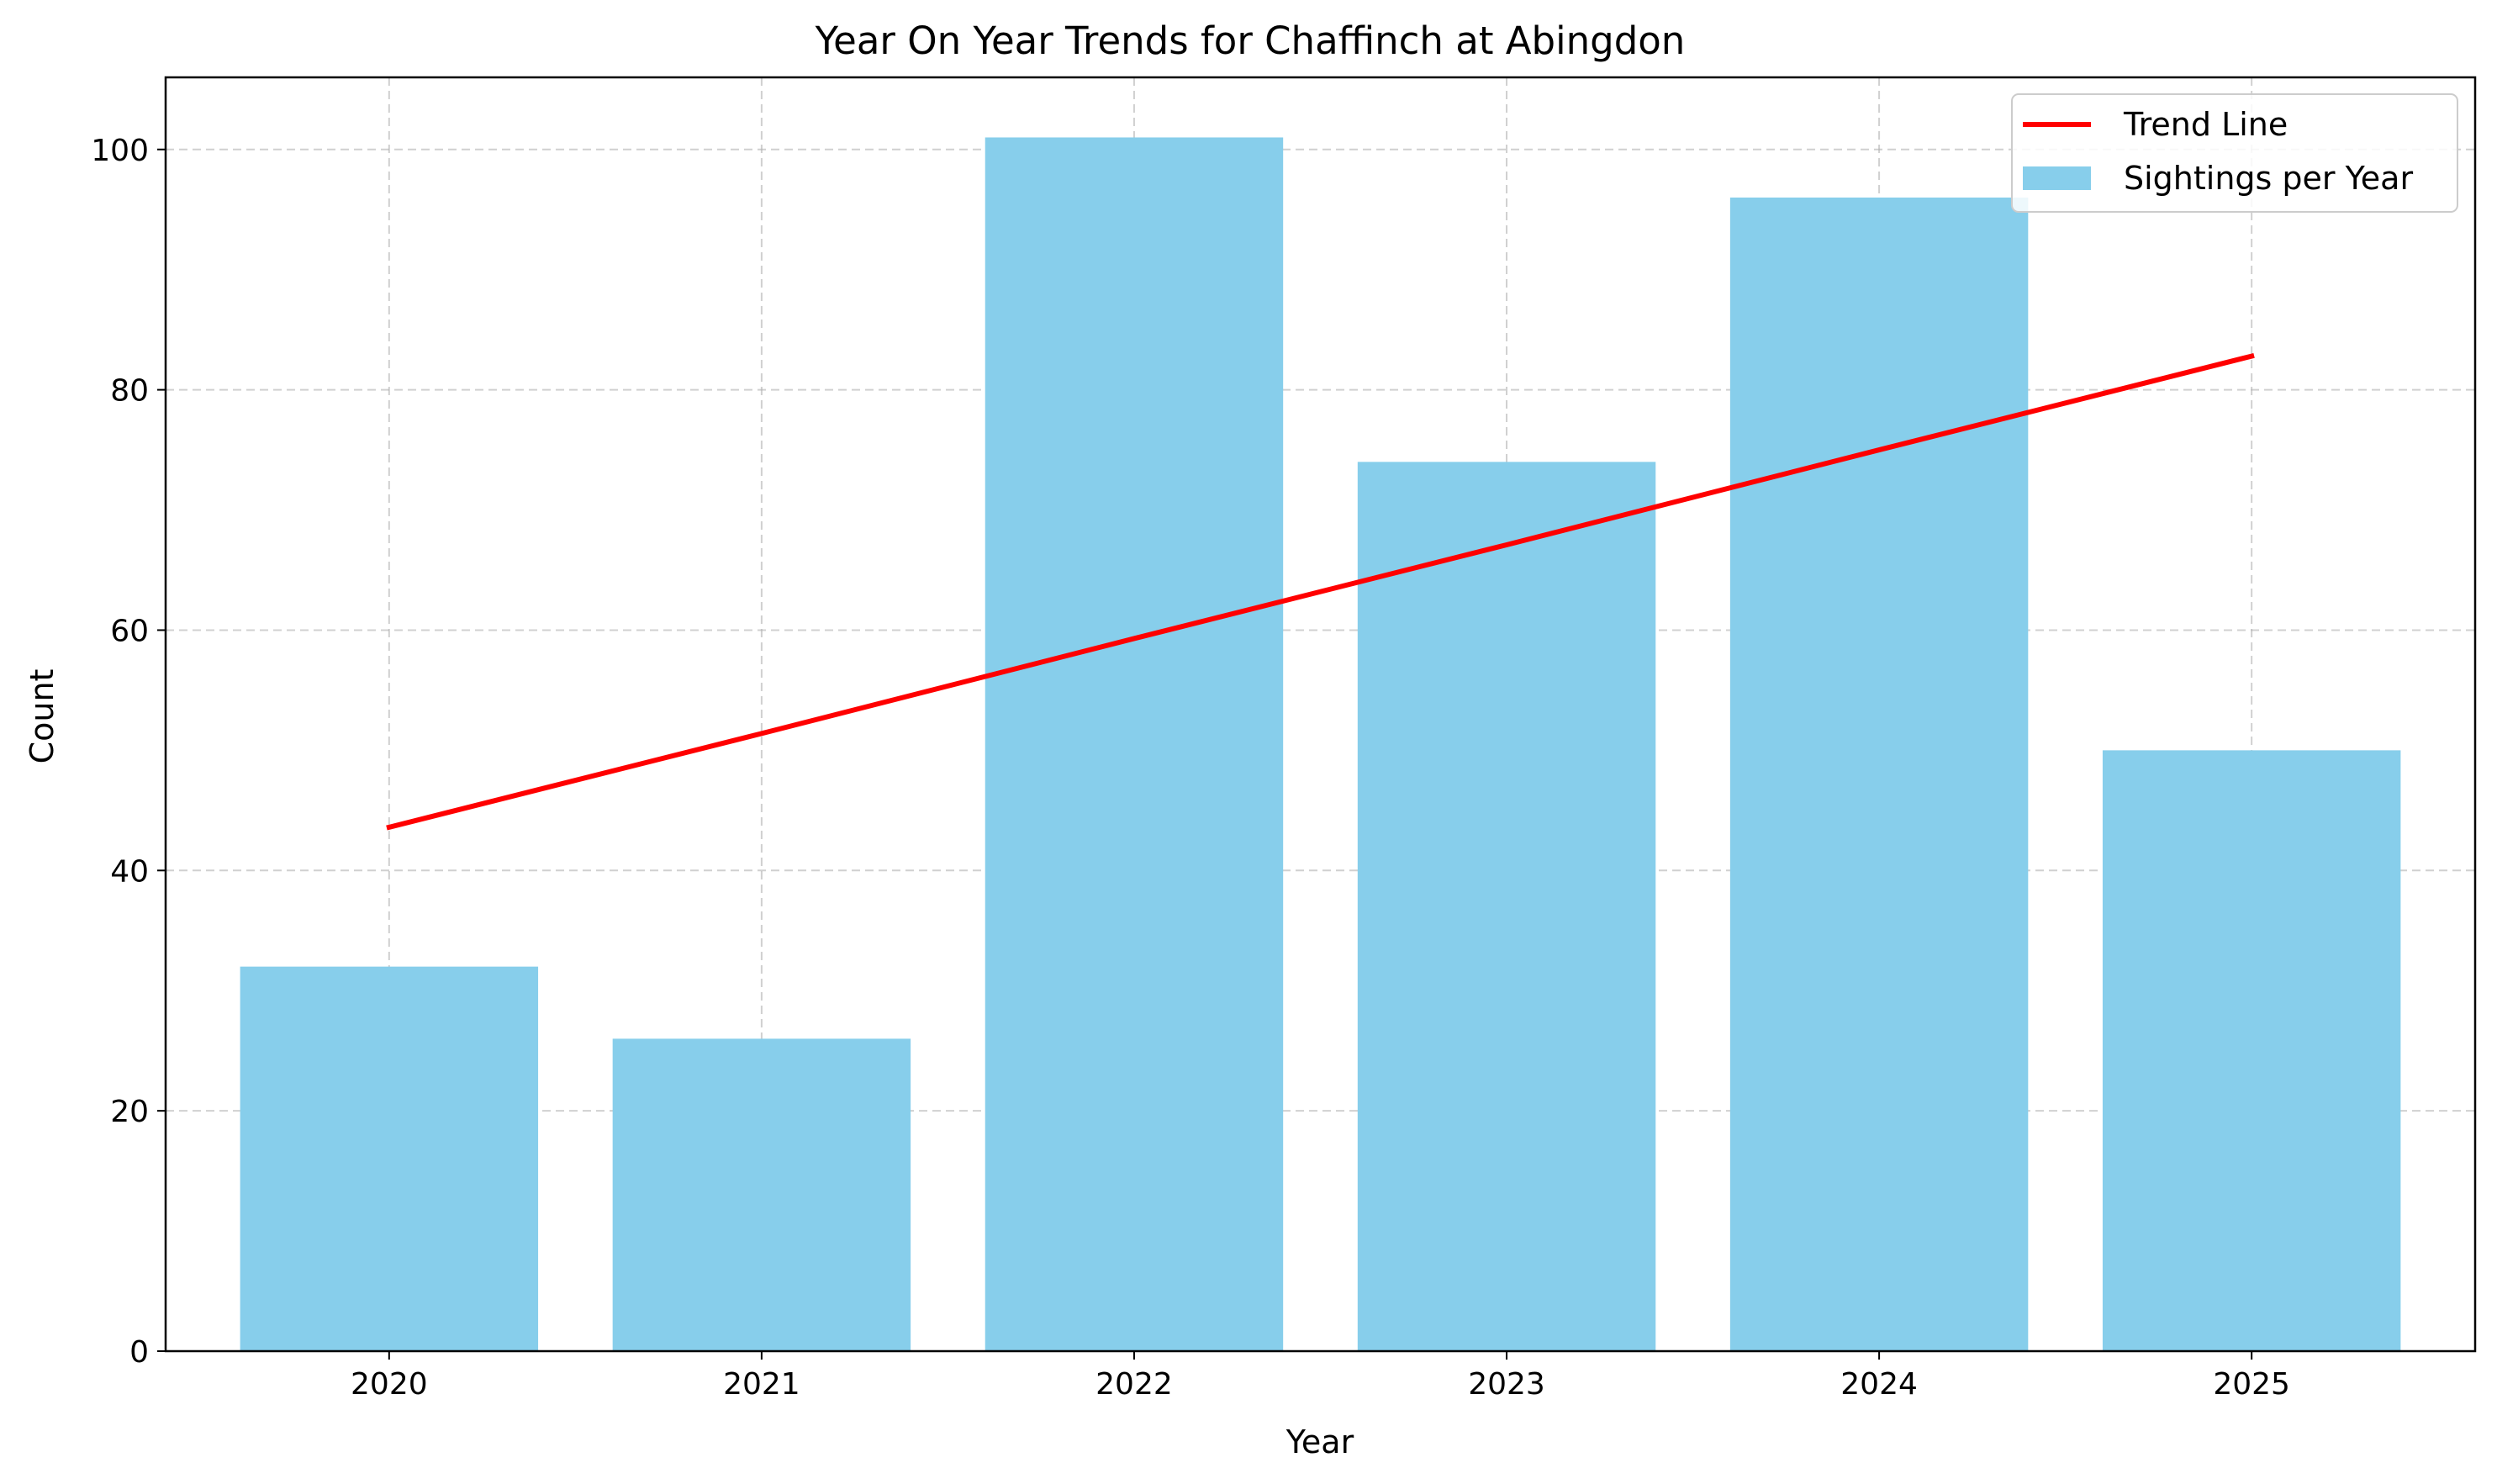  I want to click on x-tick-label: 2023, so click(1506, 1384).